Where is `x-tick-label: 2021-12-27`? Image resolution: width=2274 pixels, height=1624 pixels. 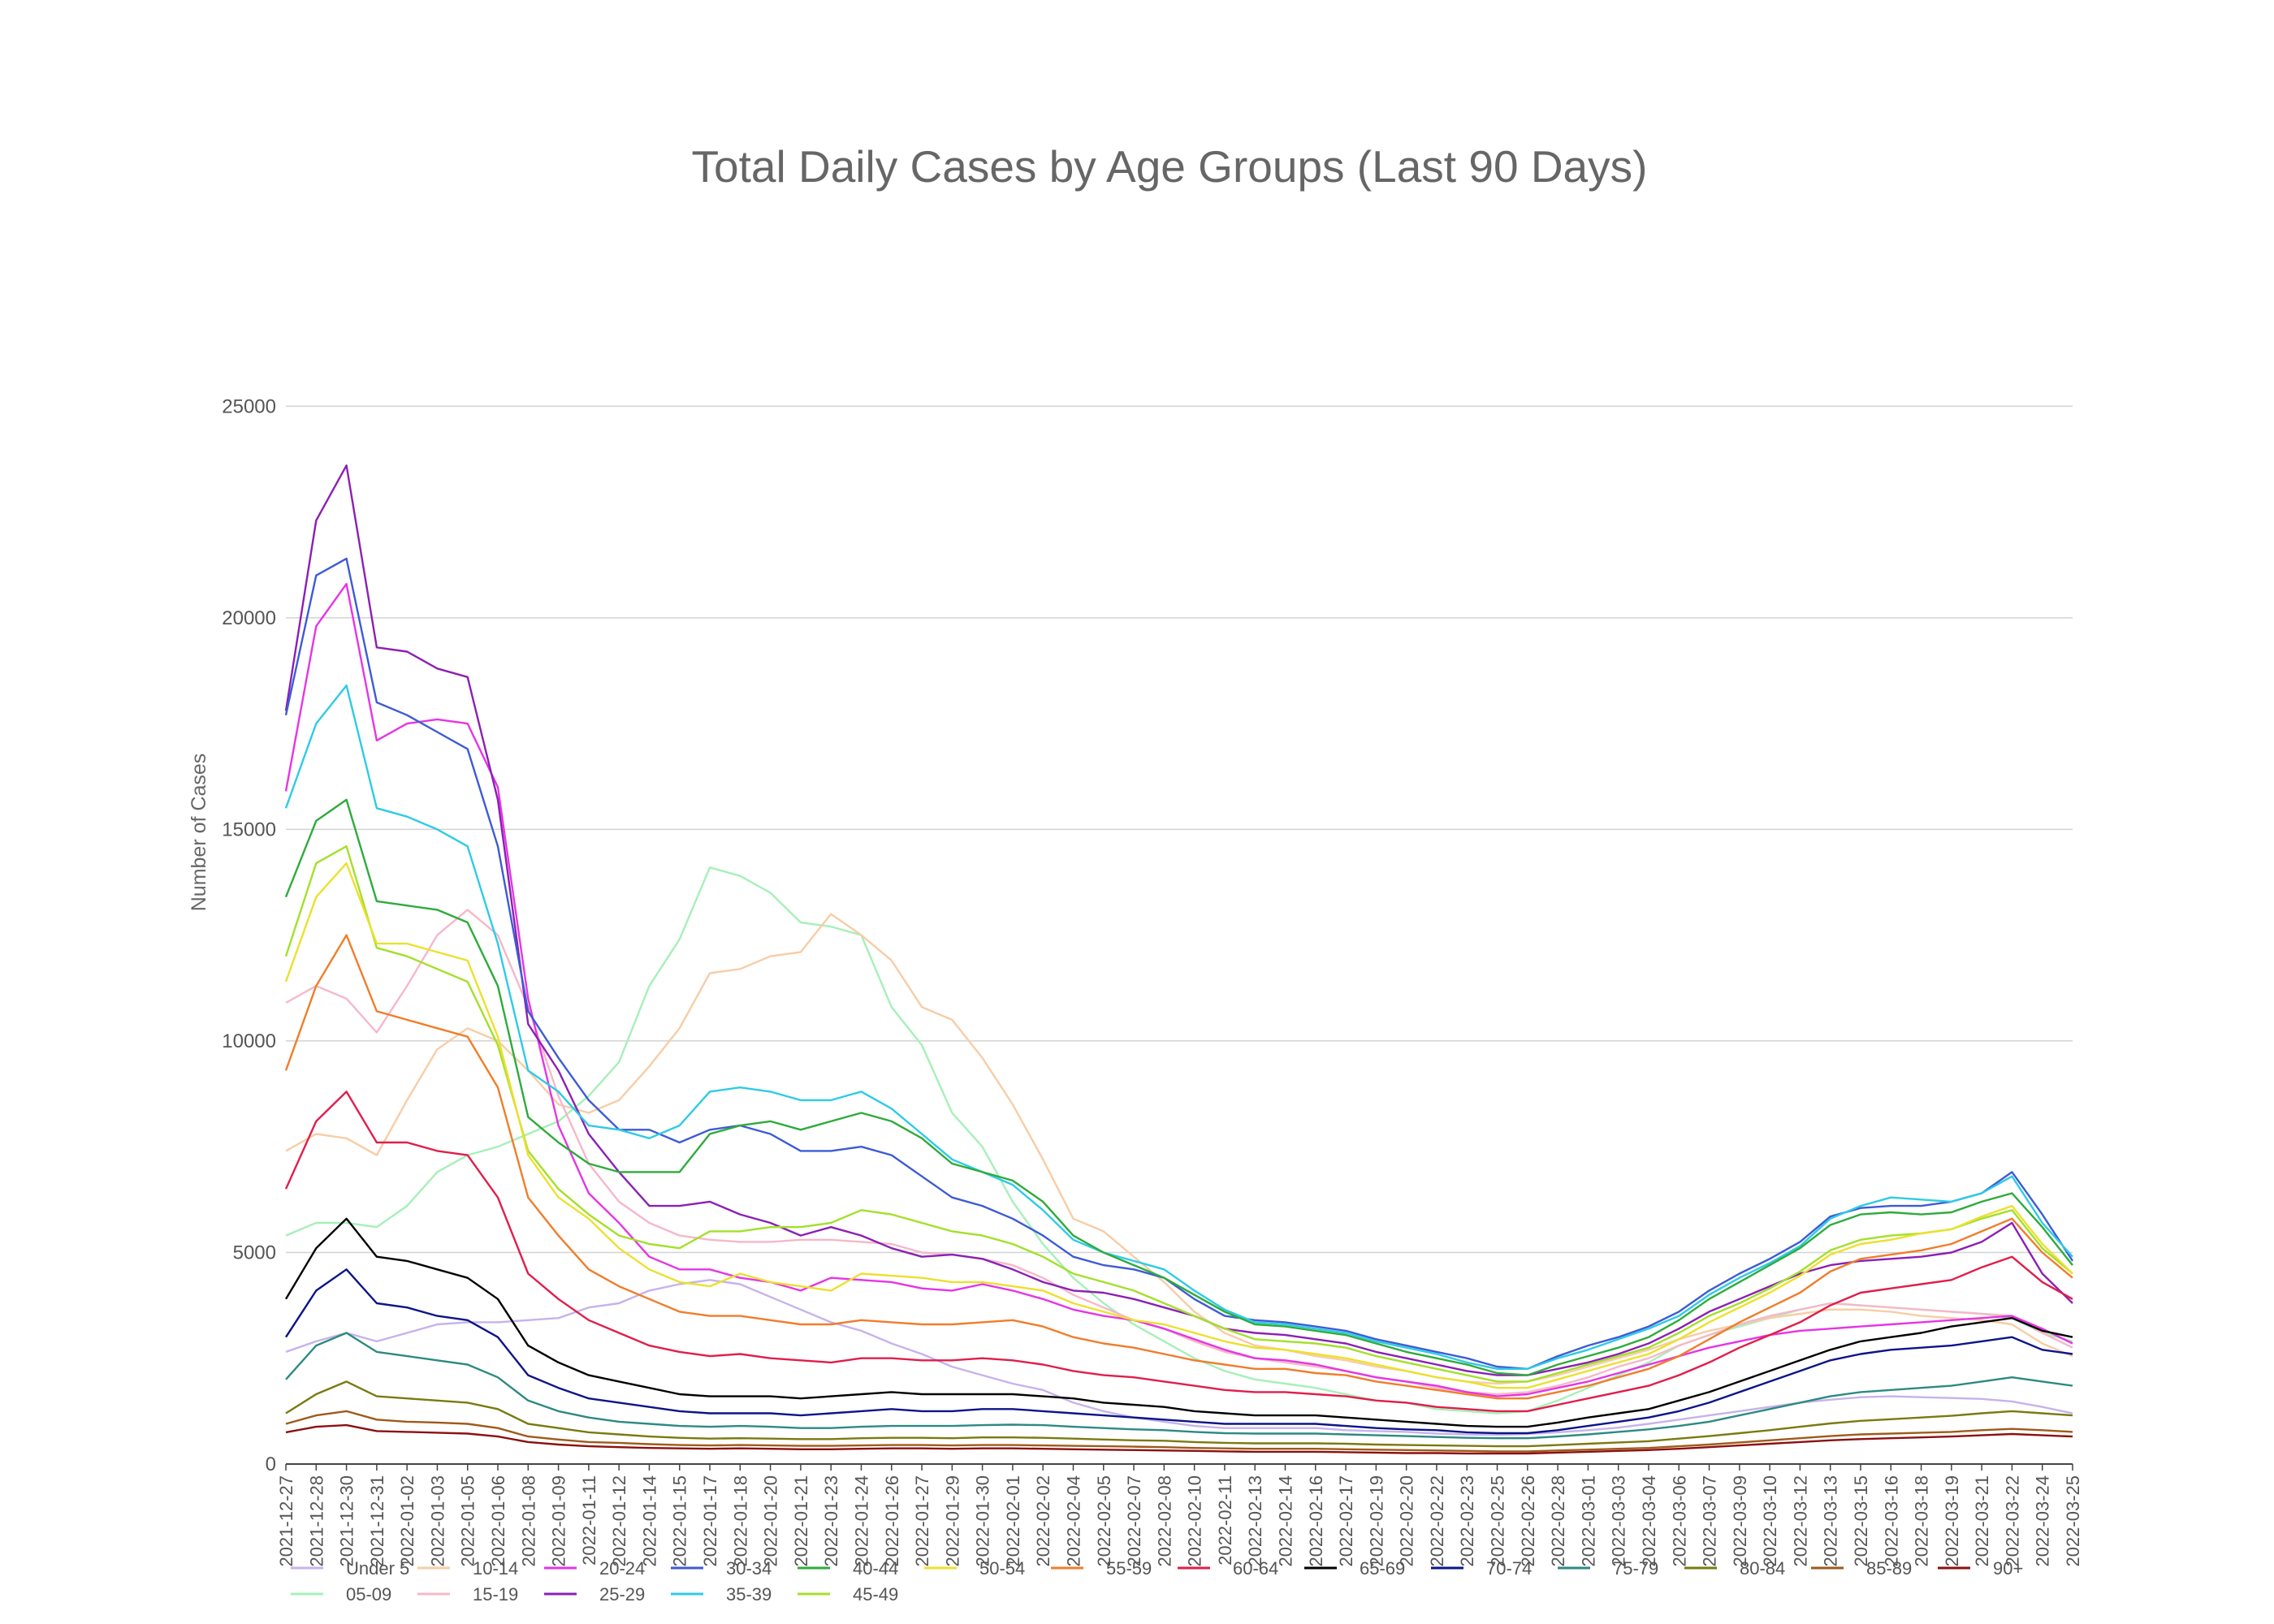
x-tick-label: 2021-12-27 is located at coordinates (286, 1521).